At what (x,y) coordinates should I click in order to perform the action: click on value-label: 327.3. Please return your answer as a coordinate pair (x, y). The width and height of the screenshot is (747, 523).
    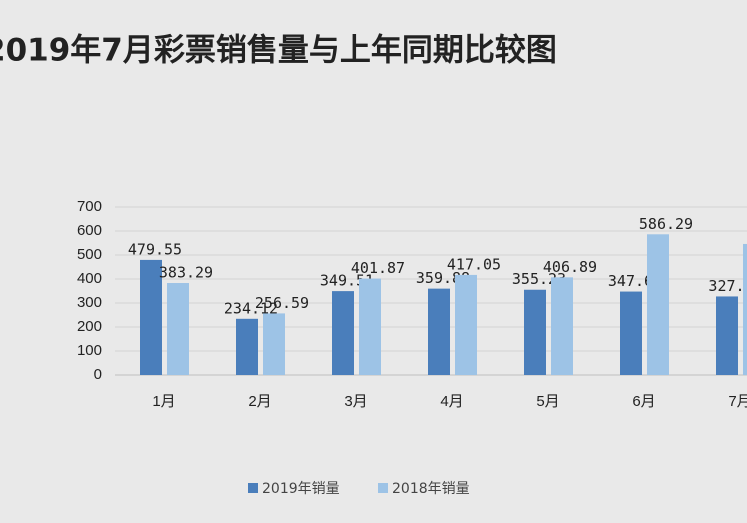
    Looking at the image, I should click on (727, 286).